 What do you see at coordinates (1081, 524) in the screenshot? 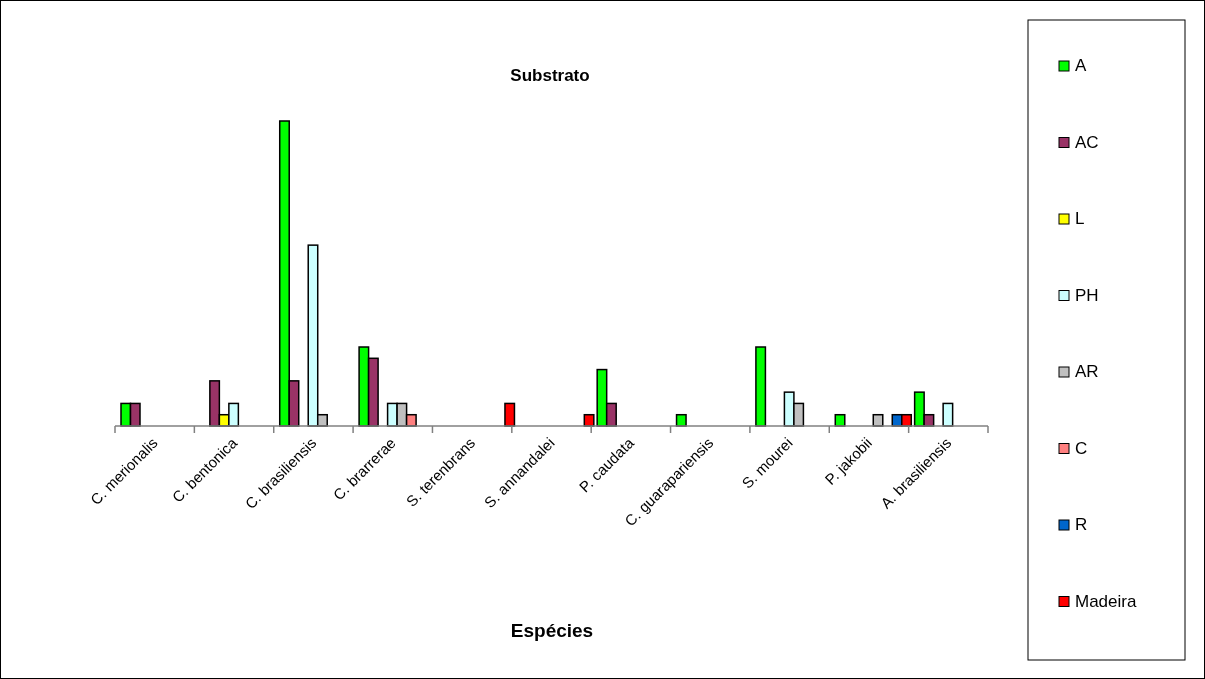
I see `legend-label: R` at bounding box center [1081, 524].